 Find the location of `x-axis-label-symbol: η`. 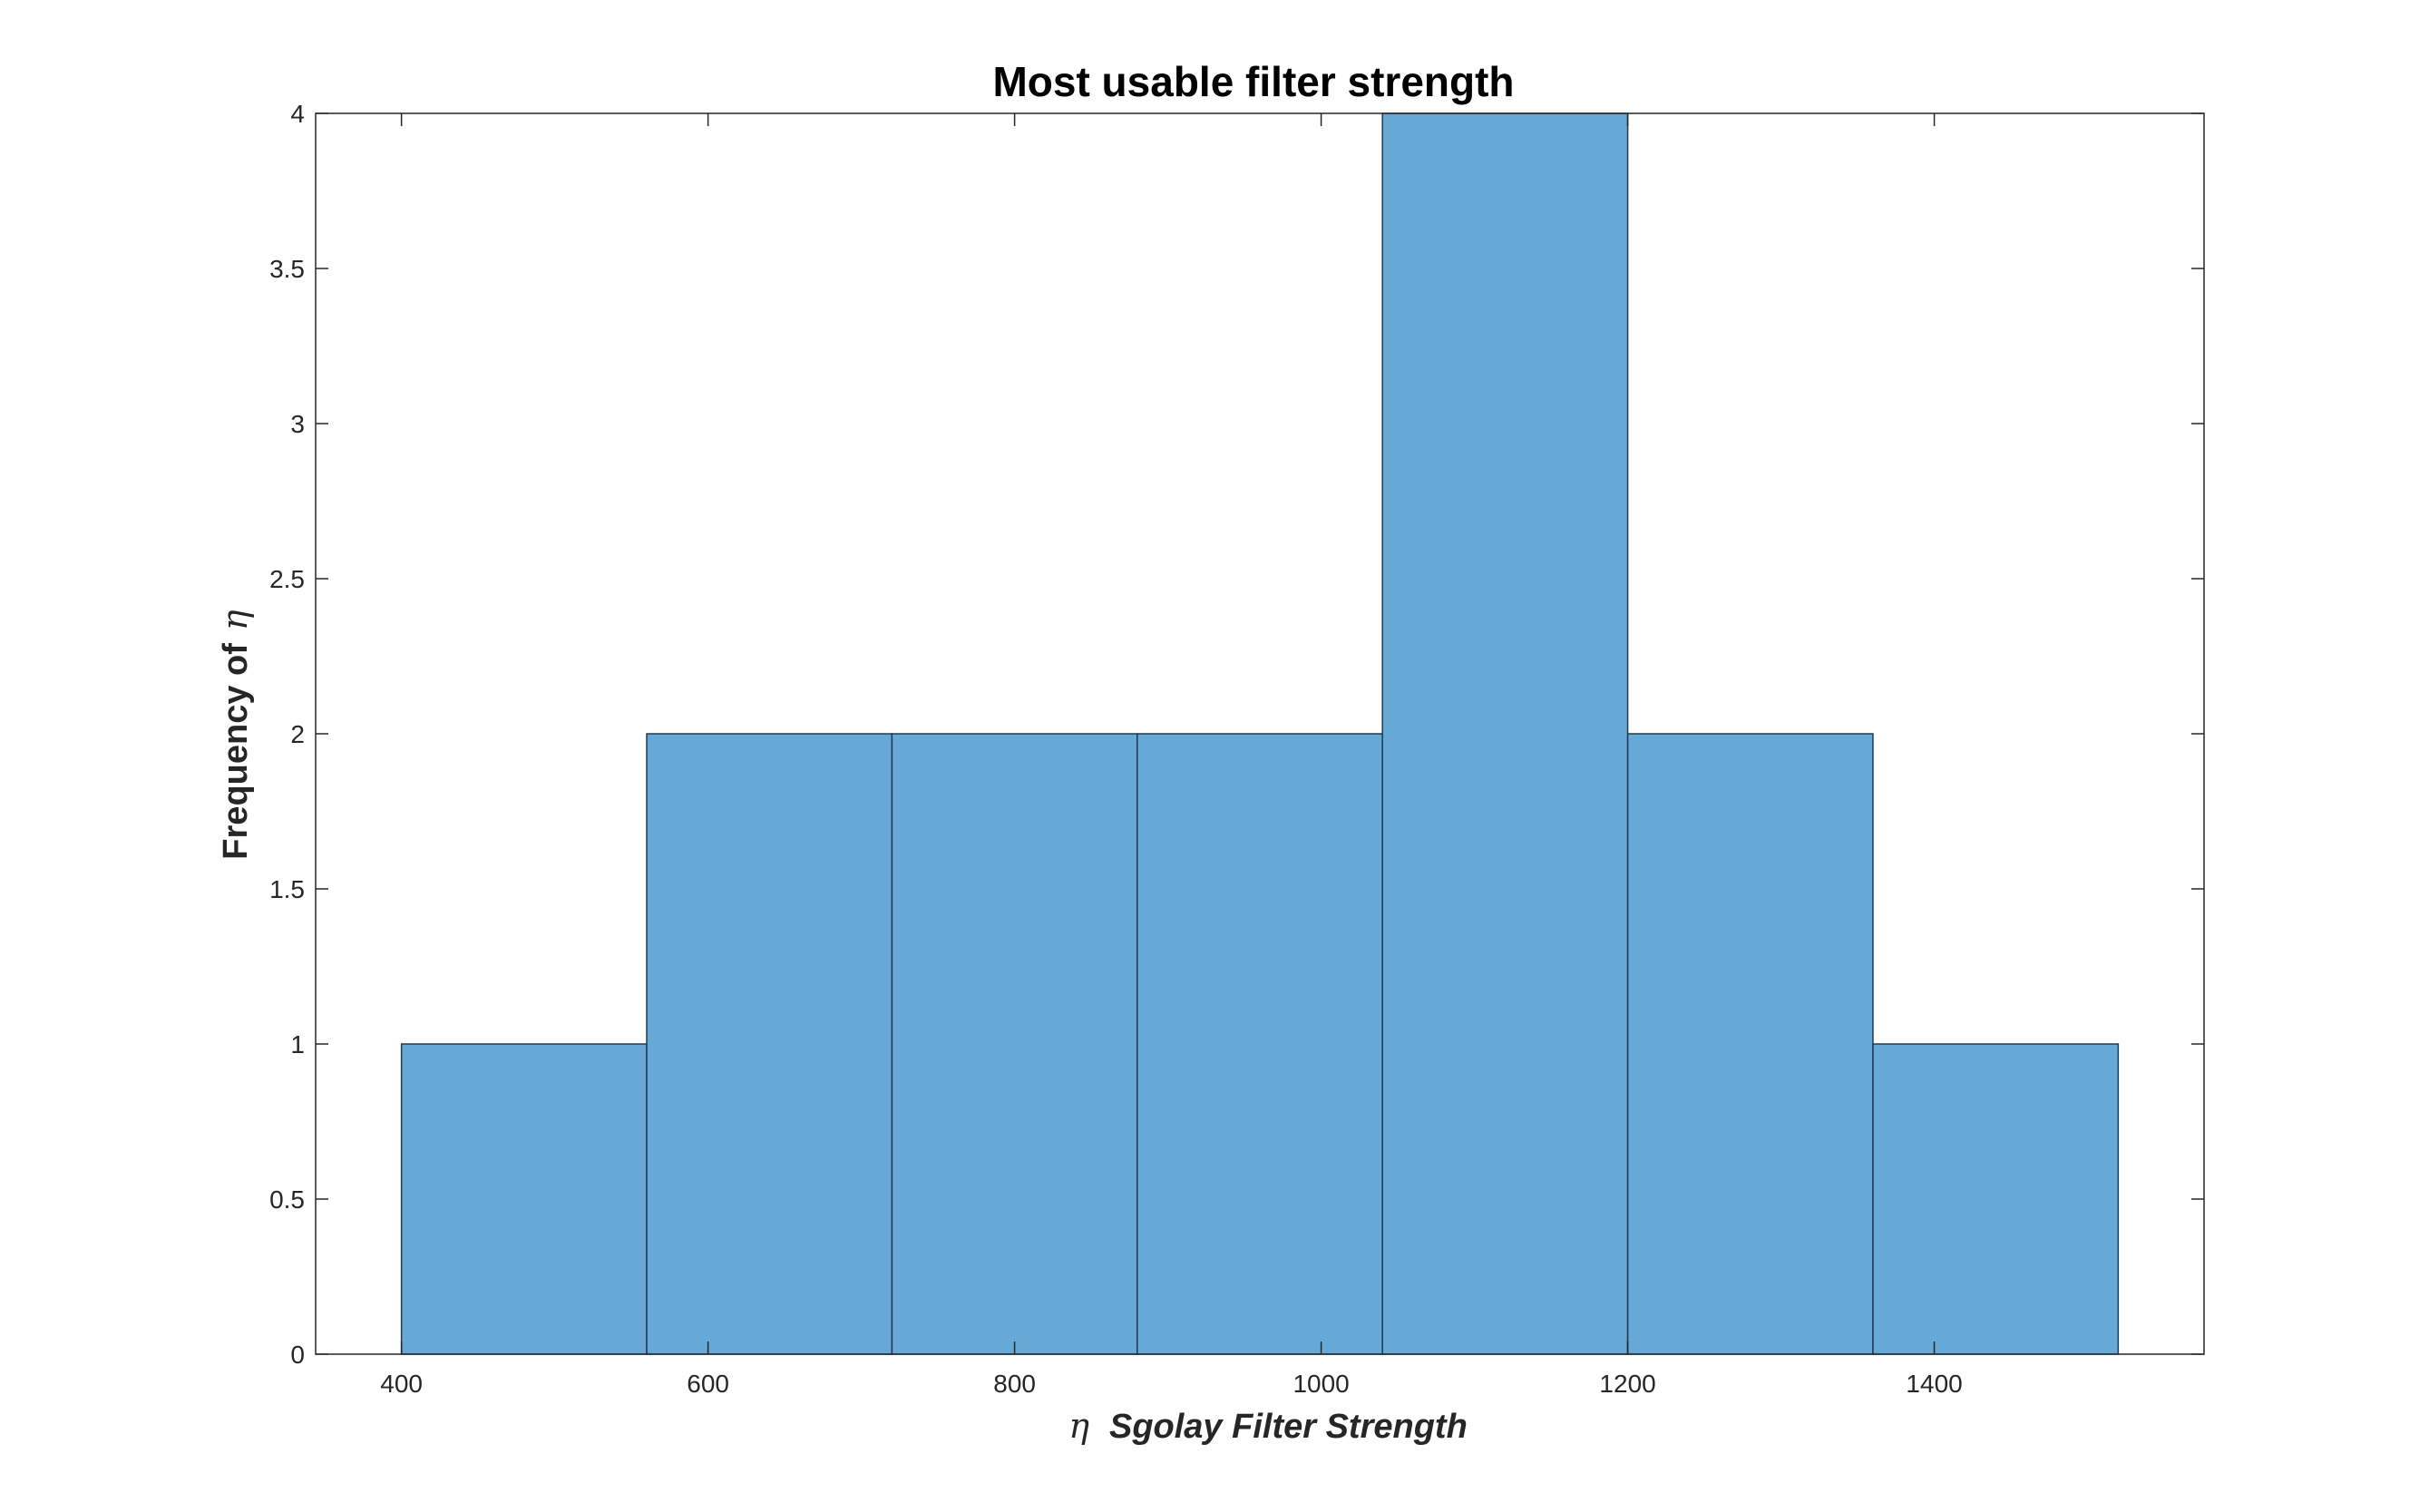

x-axis-label-symbol: η is located at coordinates (1079, 1426).